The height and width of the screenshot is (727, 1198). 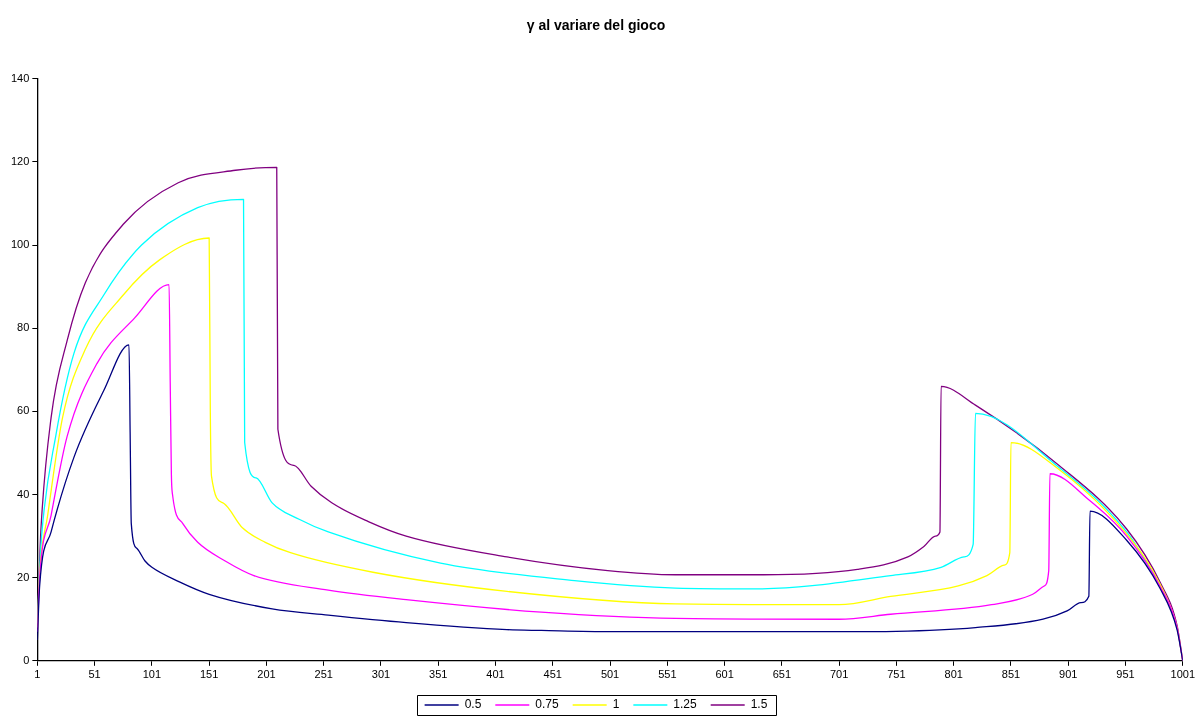 I want to click on x-tick-label: 751, so click(x=896, y=674).